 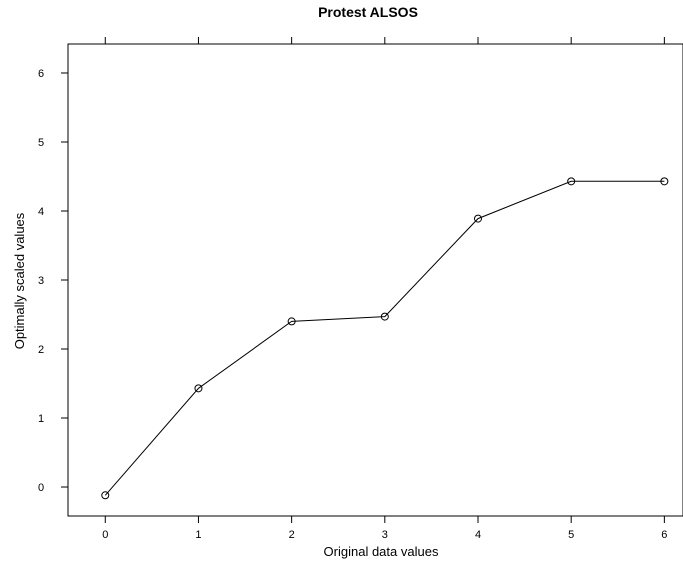 I want to click on y-tick-label: 5, so click(x=41, y=143).